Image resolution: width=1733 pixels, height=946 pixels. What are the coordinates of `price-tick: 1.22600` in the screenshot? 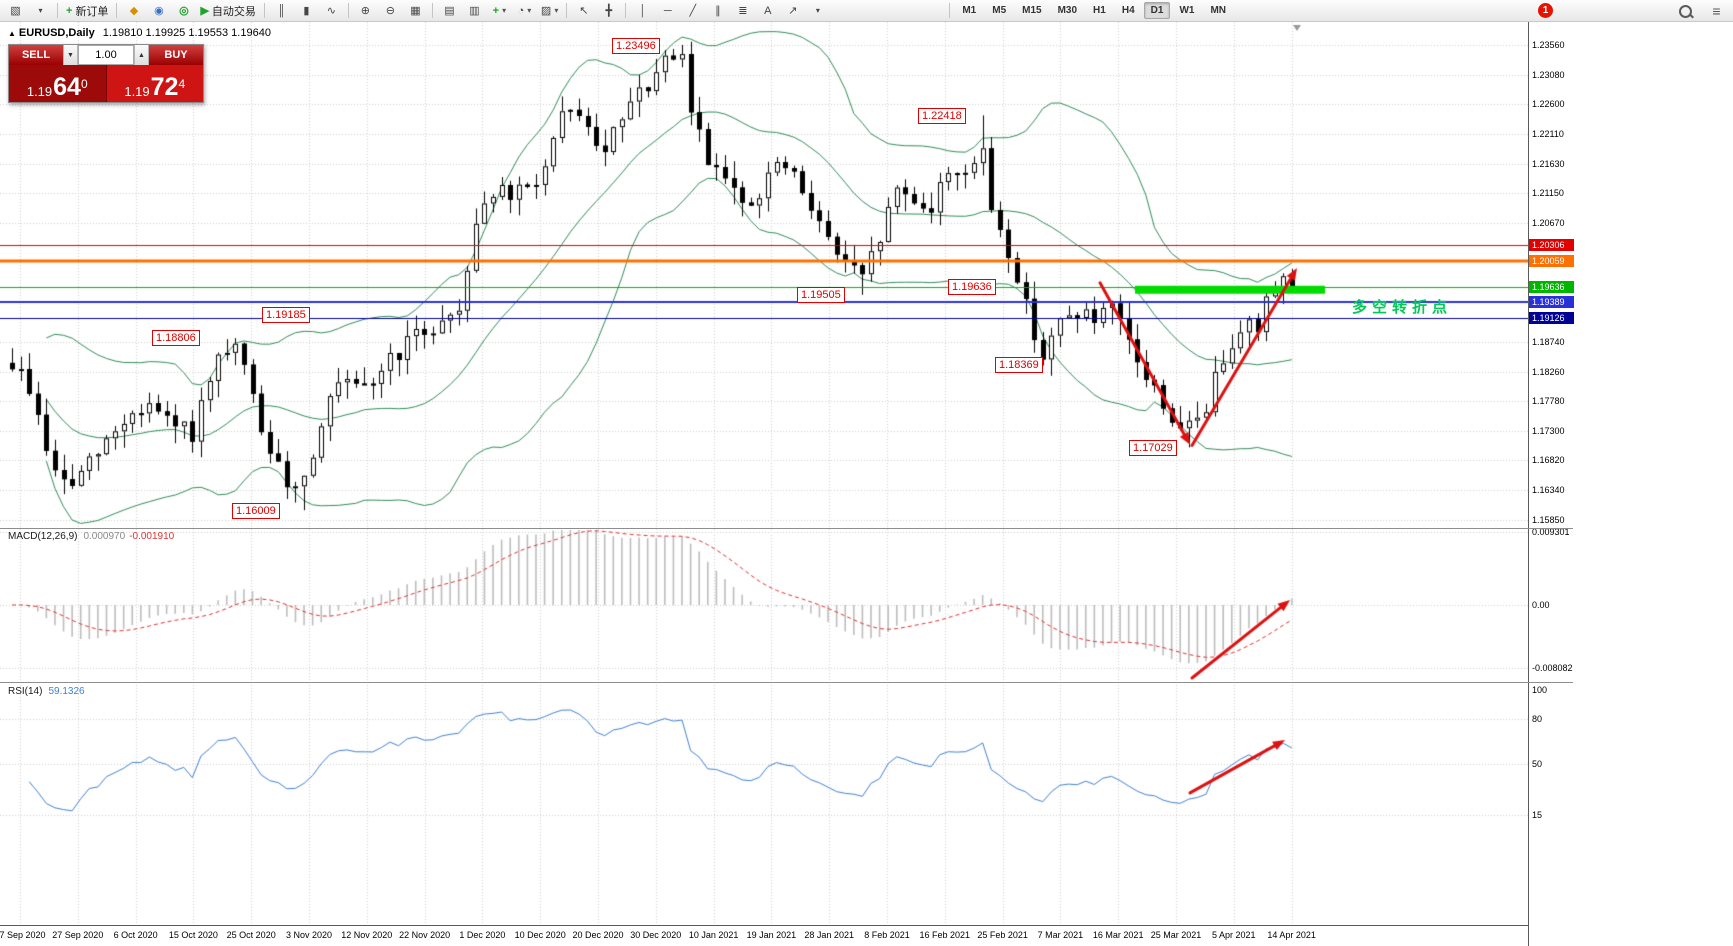 It's located at (1548, 104).